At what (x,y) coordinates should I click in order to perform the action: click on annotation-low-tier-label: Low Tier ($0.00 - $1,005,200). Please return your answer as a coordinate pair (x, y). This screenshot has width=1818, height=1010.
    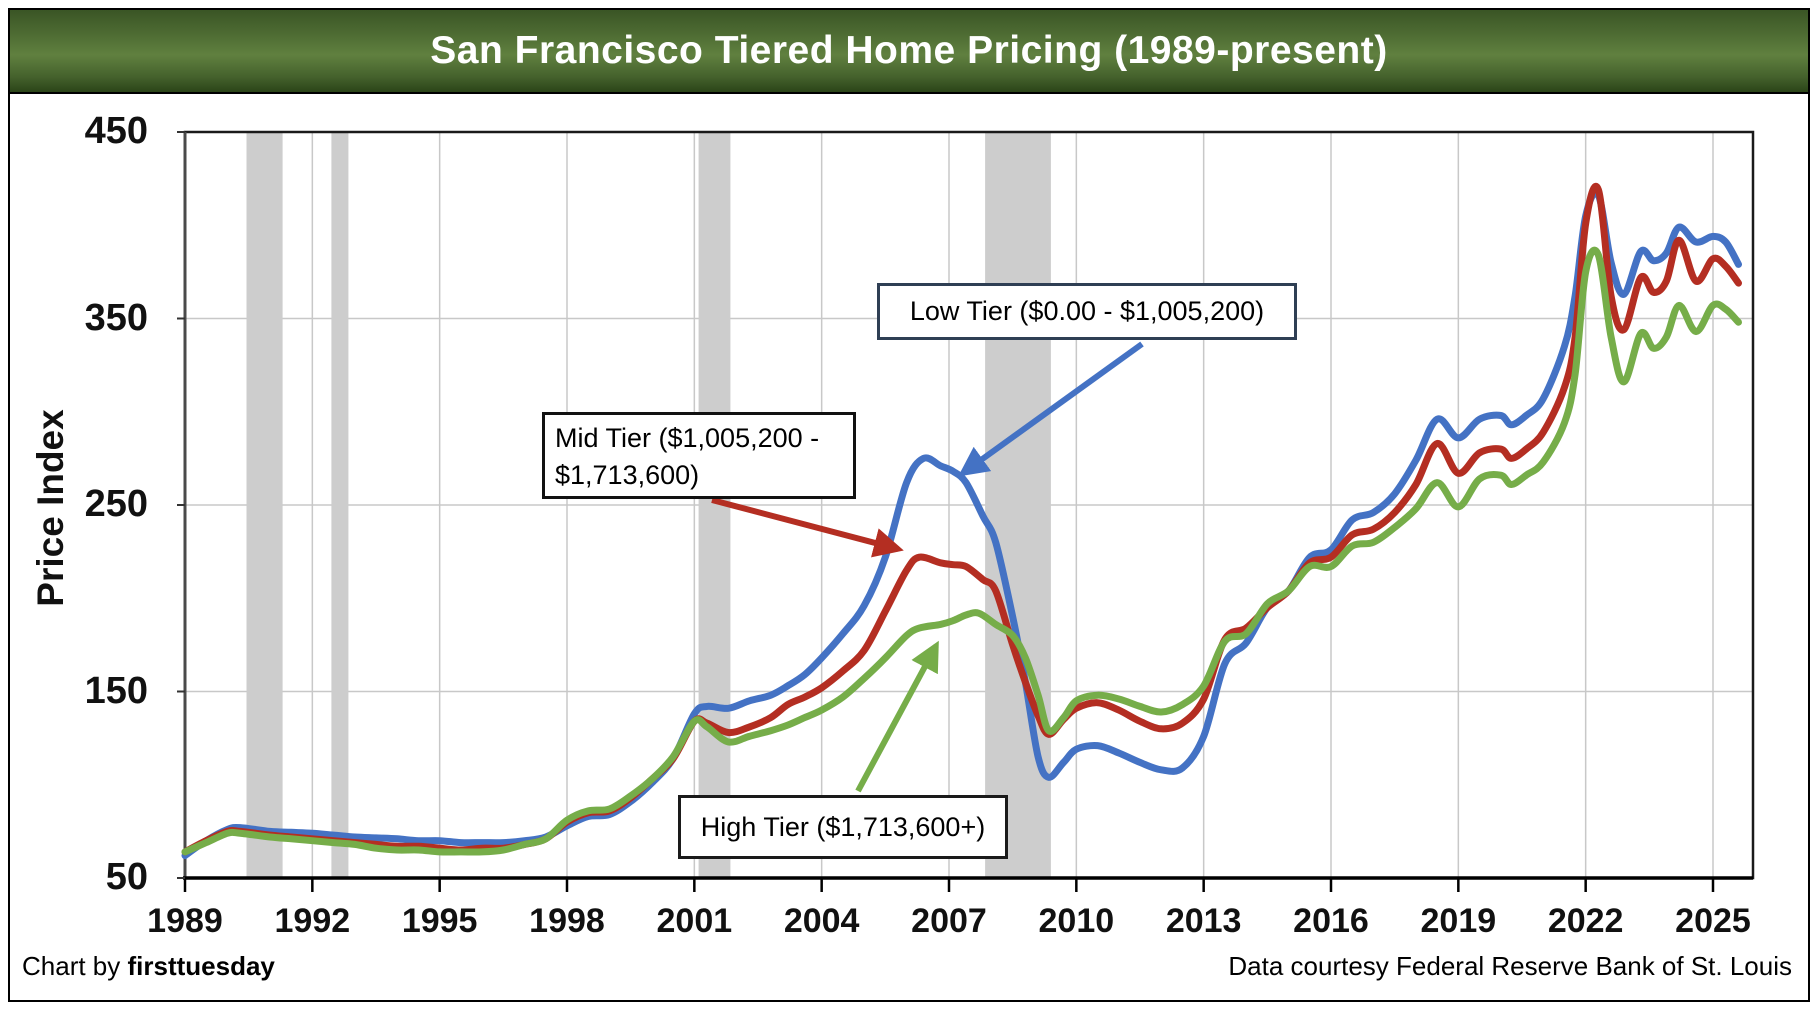
    Looking at the image, I should click on (1087, 311).